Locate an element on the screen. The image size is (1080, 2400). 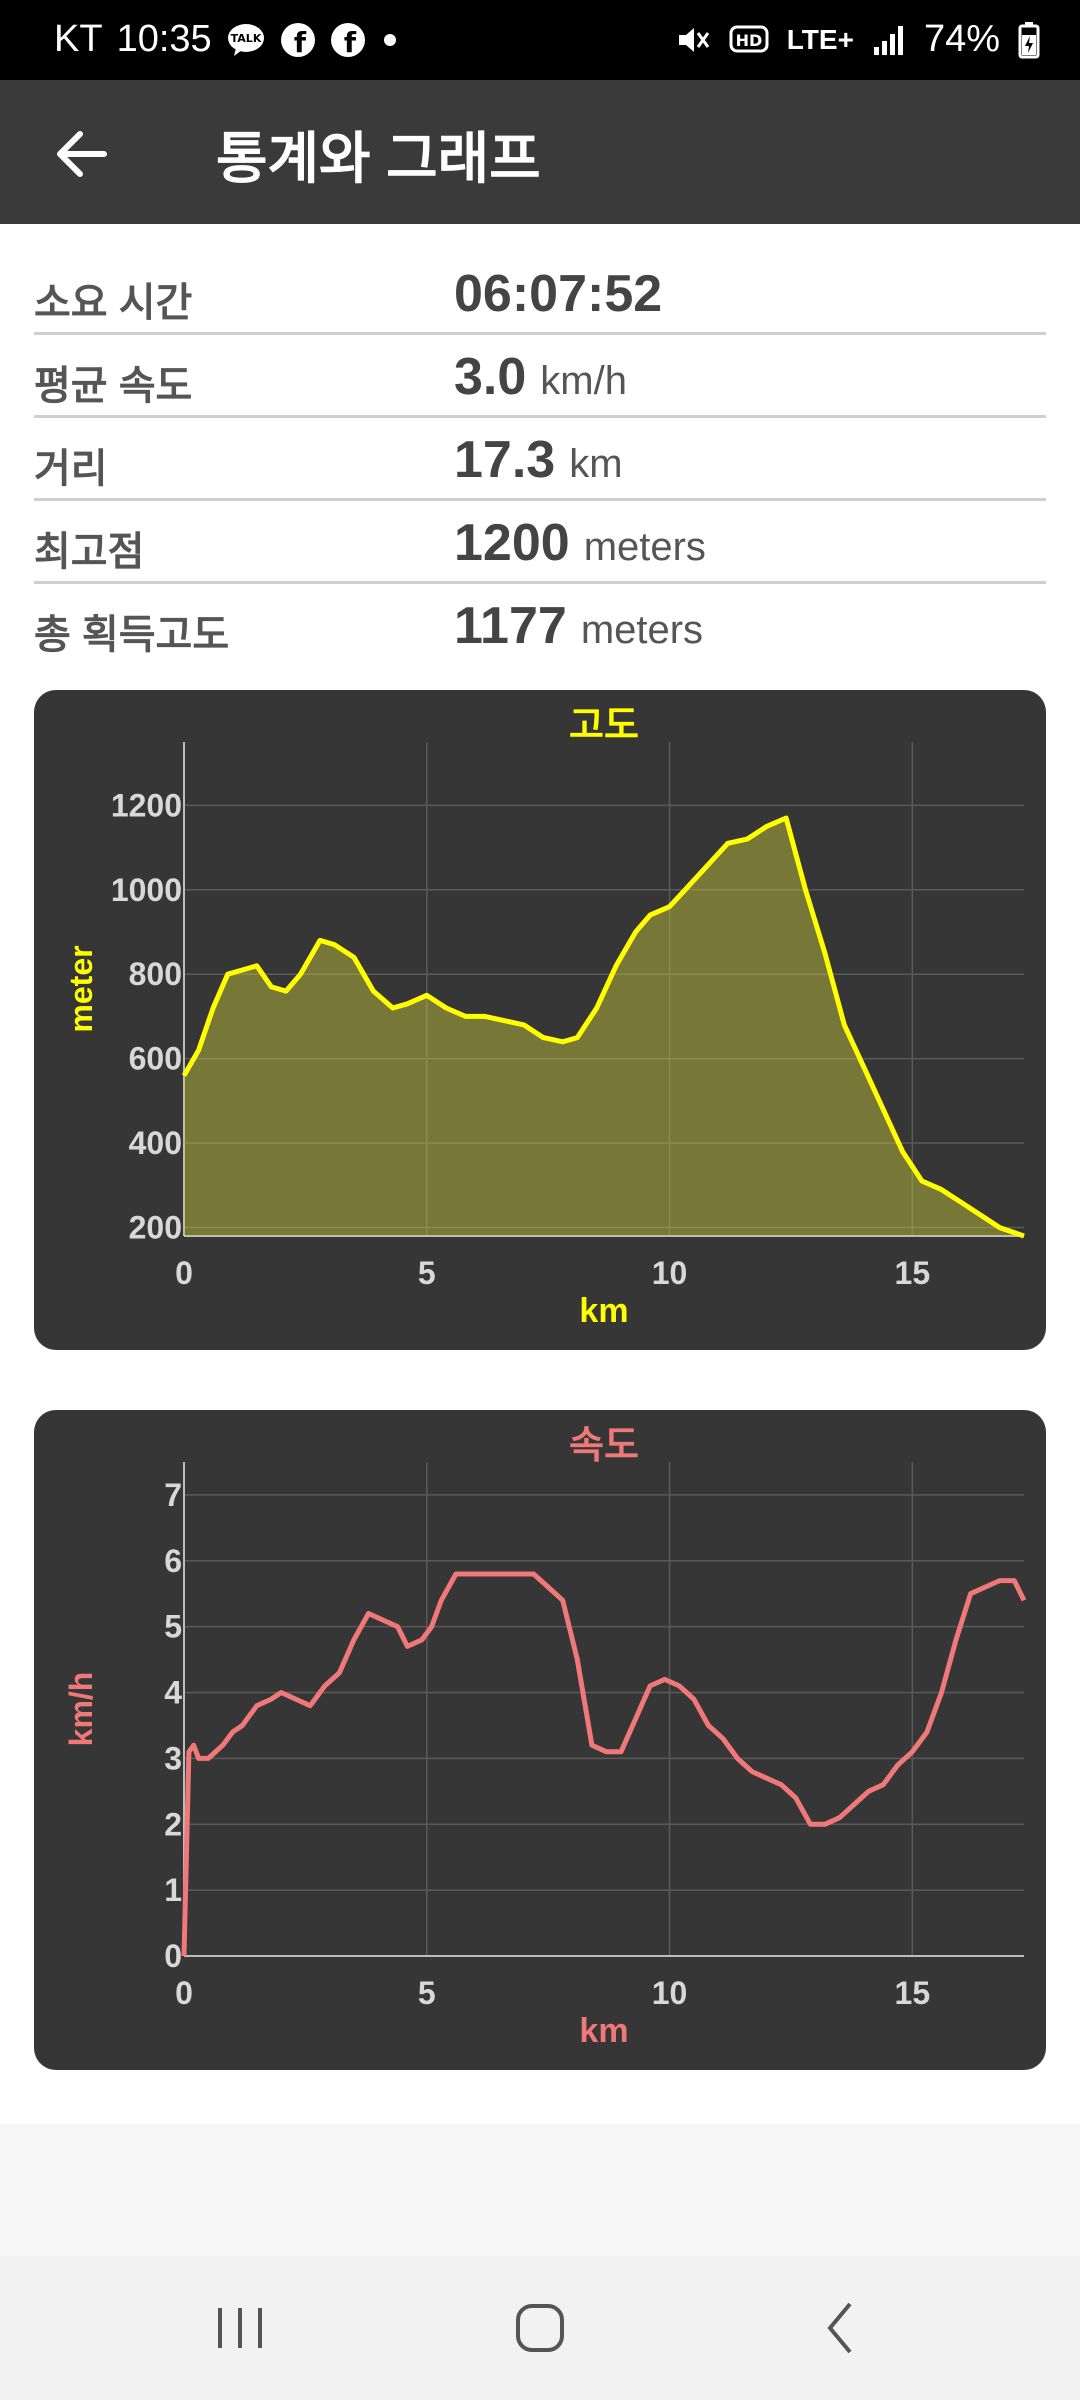
clock: 10:35 is located at coordinates (164, 39).